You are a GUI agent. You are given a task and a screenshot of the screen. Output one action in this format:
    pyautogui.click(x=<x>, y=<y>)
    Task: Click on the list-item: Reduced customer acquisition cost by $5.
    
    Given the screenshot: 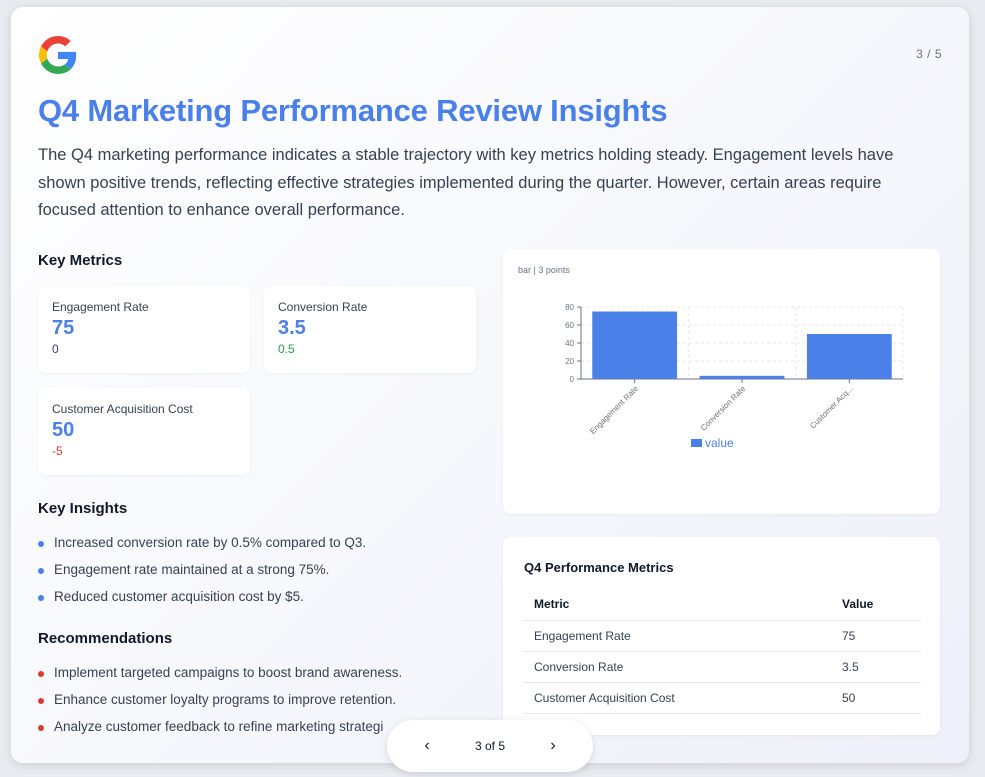 What is the action you would take?
    pyautogui.click(x=202, y=602)
    